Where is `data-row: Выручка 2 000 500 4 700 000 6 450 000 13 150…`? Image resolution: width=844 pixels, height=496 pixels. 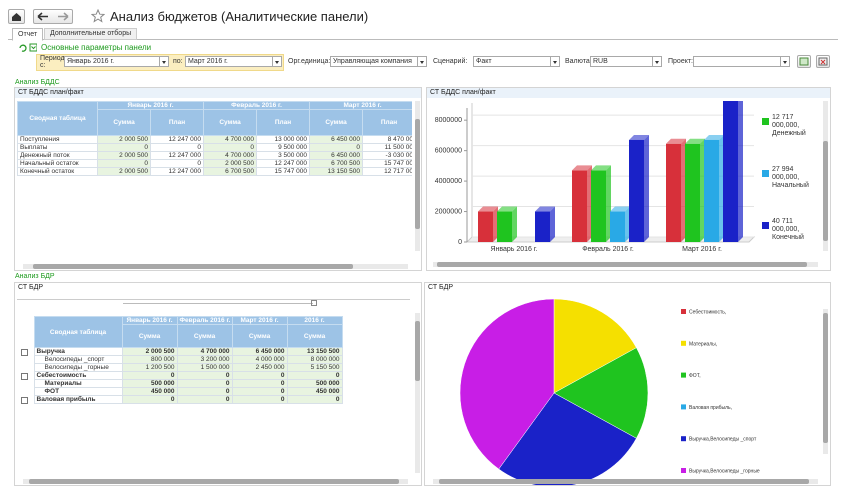 data-row: Выручка 2 000 500 4 700 000 6 450 000 13 150… is located at coordinates (180, 351).